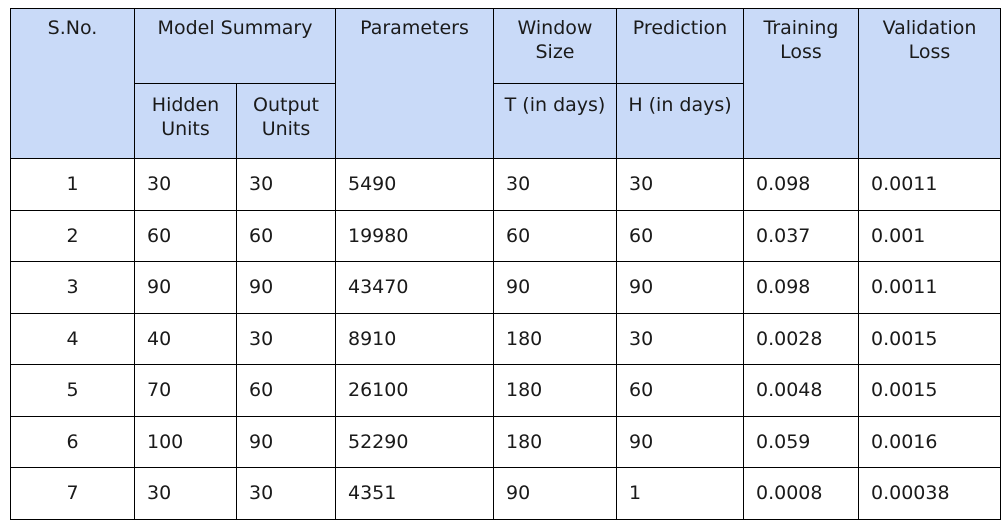  I want to click on cell-parameters: 52290, so click(414, 441).